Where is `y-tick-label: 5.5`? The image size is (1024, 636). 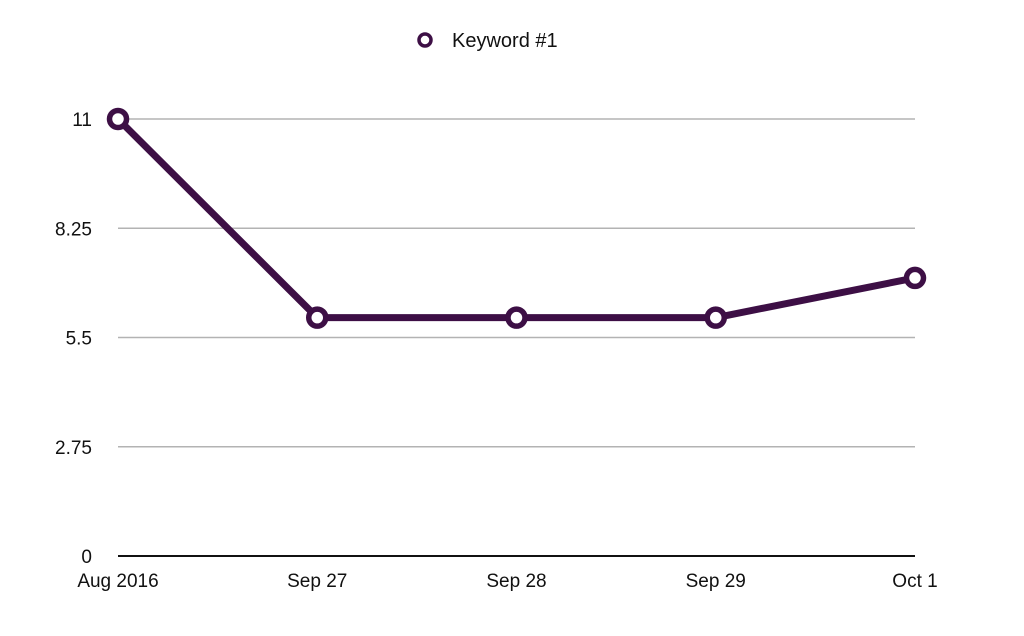 y-tick-label: 5.5 is located at coordinates (79, 339).